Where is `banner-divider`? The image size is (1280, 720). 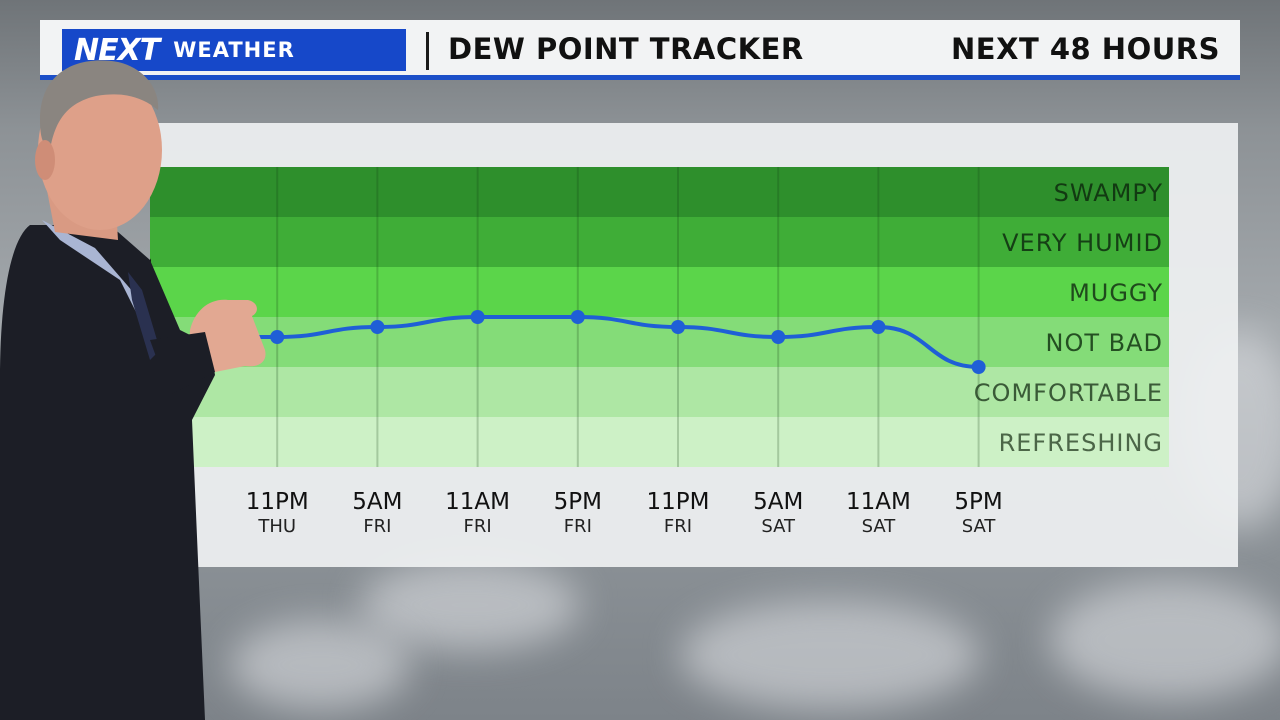
banner-divider is located at coordinates (427, 51).